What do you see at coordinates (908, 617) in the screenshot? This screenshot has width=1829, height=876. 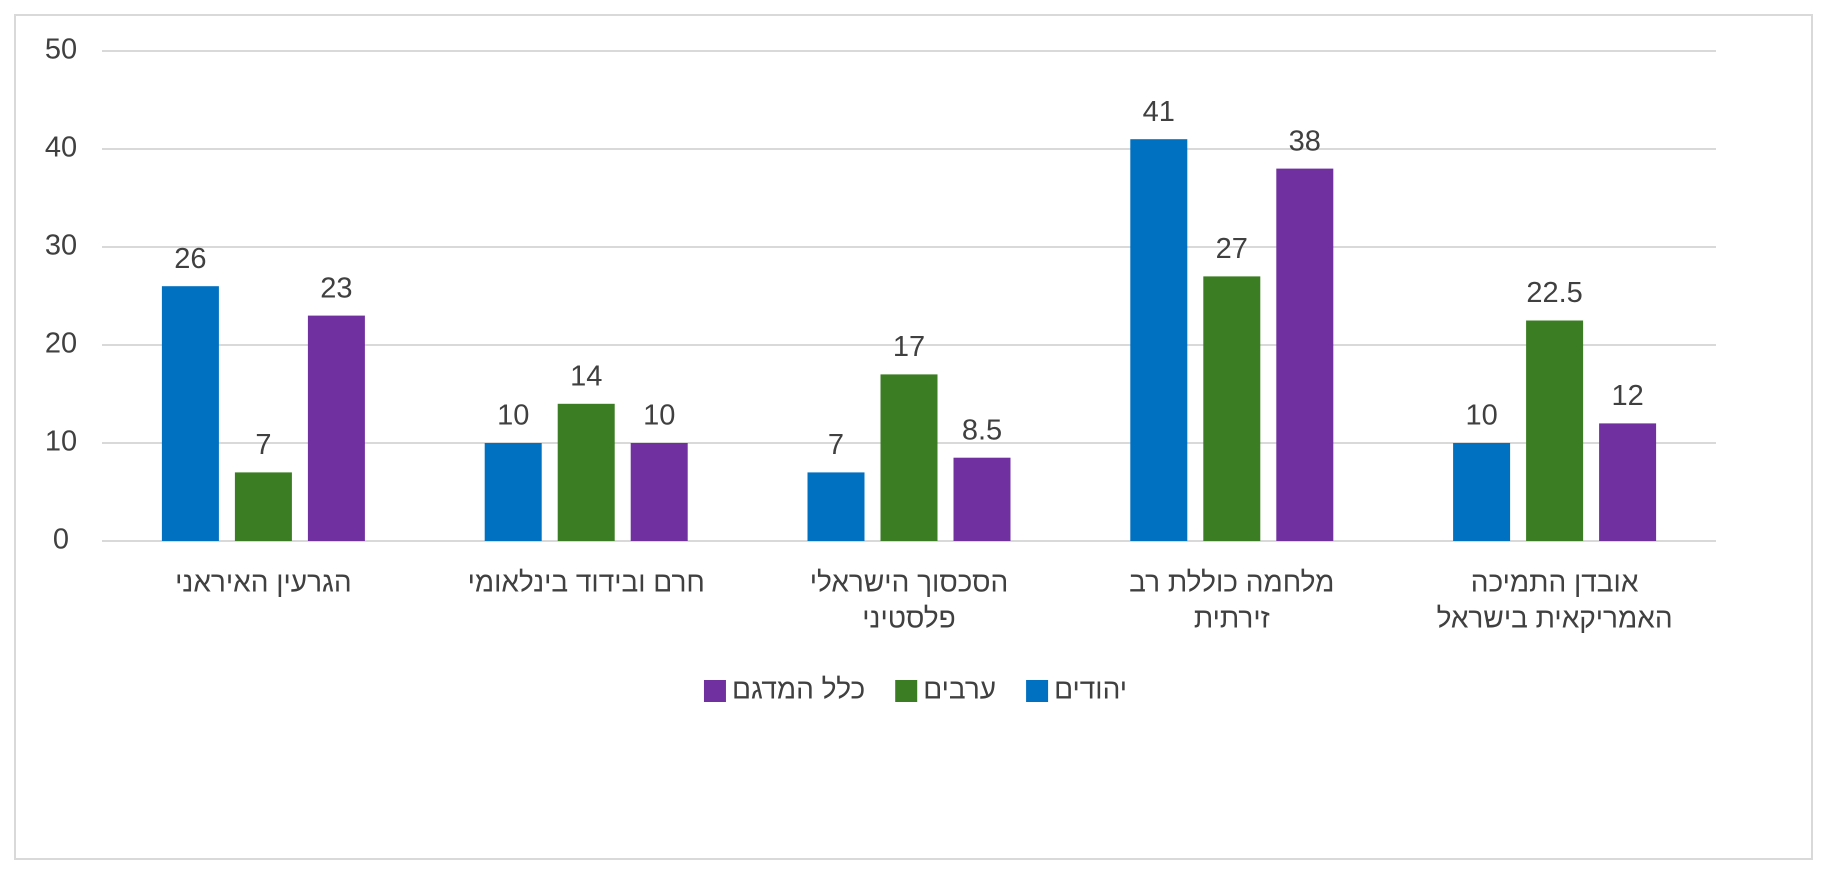 I see `category-label: פלסטיני` at bounding box center [908, 617].